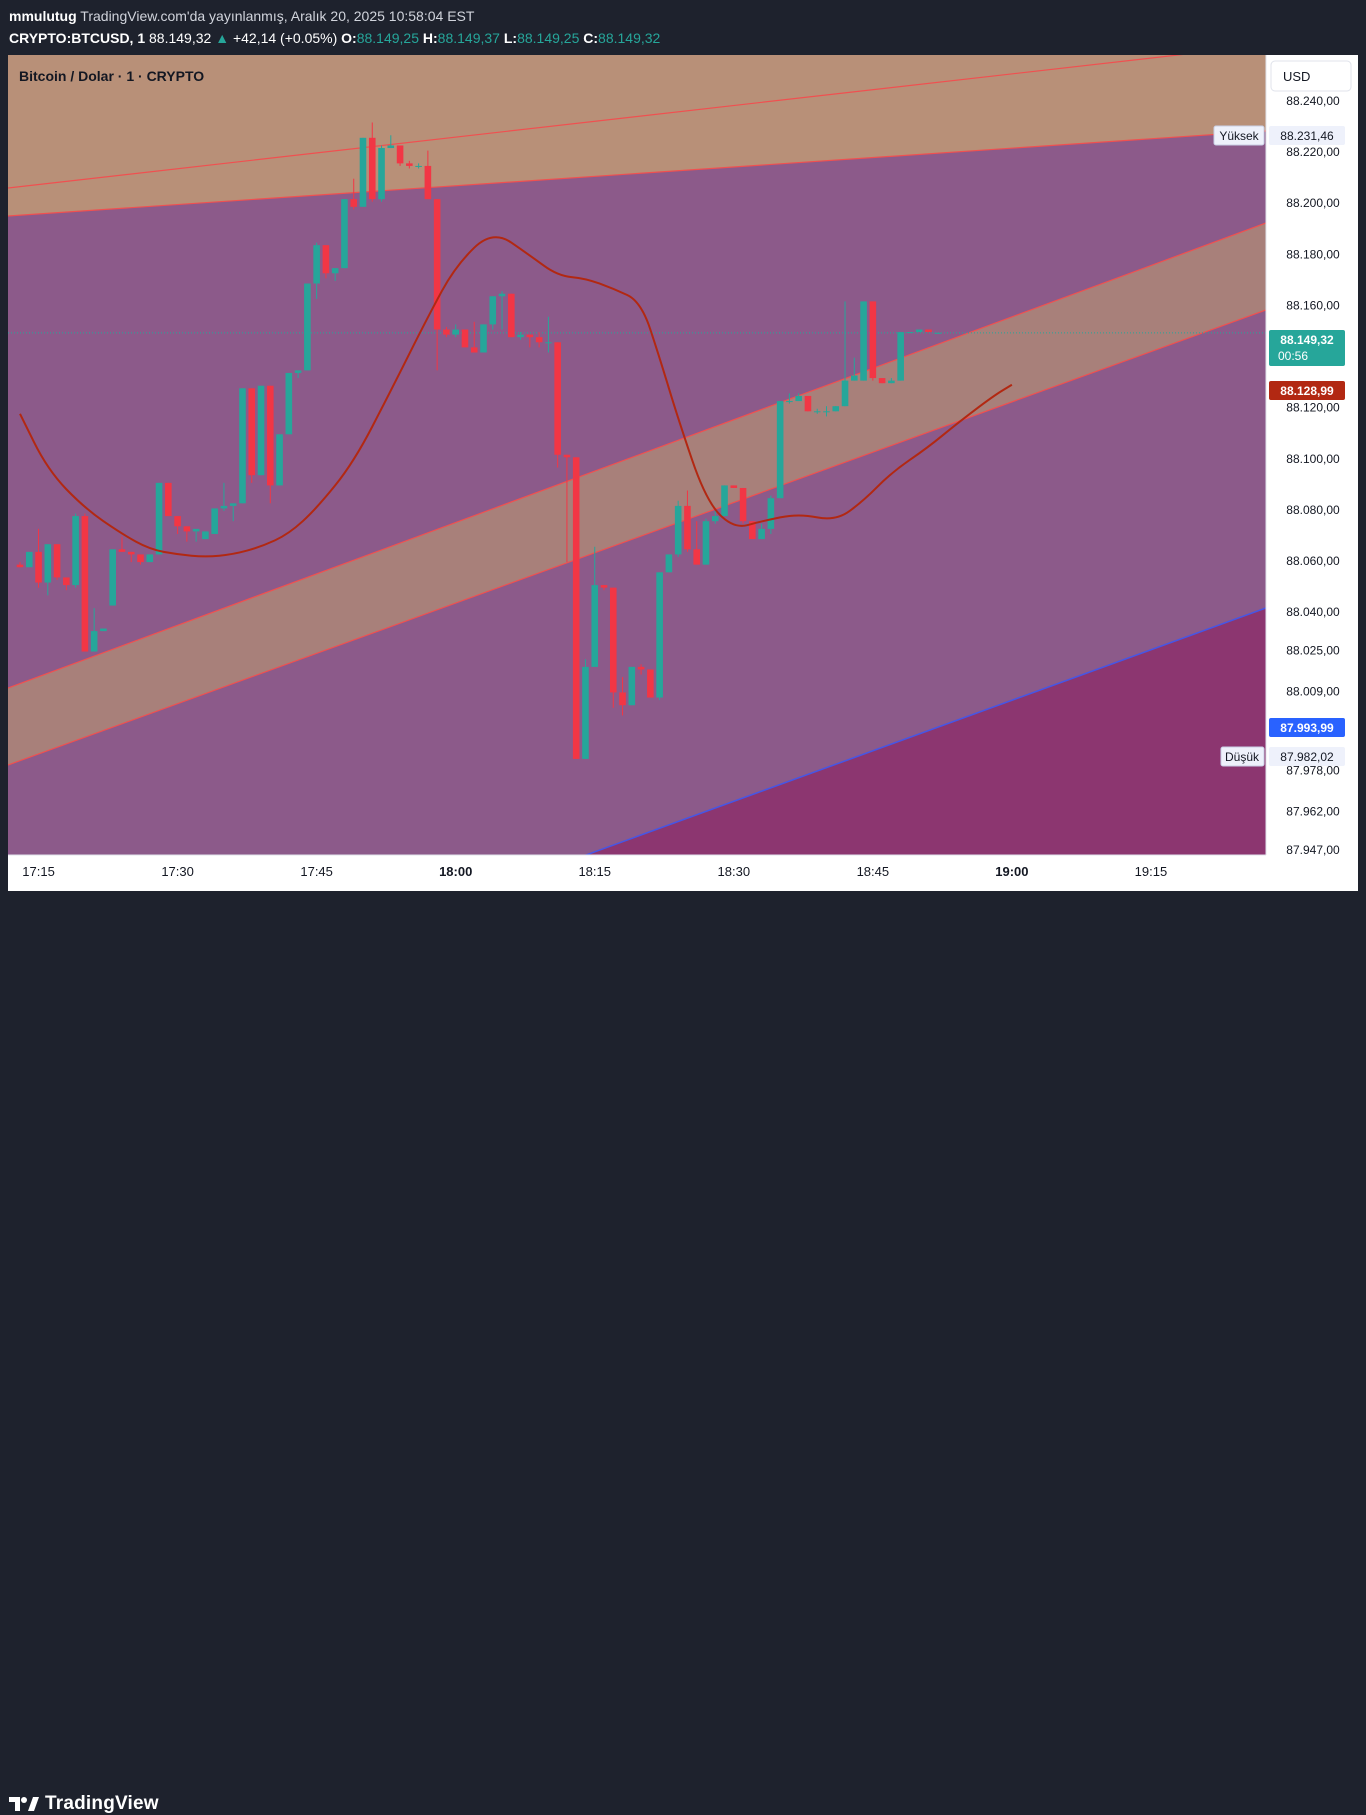 Image resolution: width=1366 pixels, height=1815 pixels. I want to click on tradingview-logo: TradingView, so click(84, 1804).